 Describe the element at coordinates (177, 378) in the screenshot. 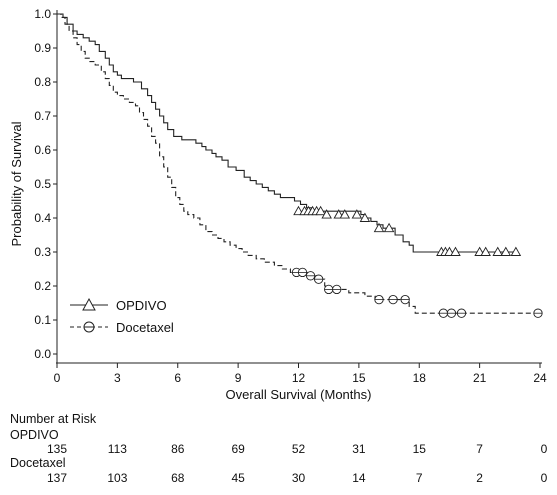

I see `x-tick-label: 6` at that location.